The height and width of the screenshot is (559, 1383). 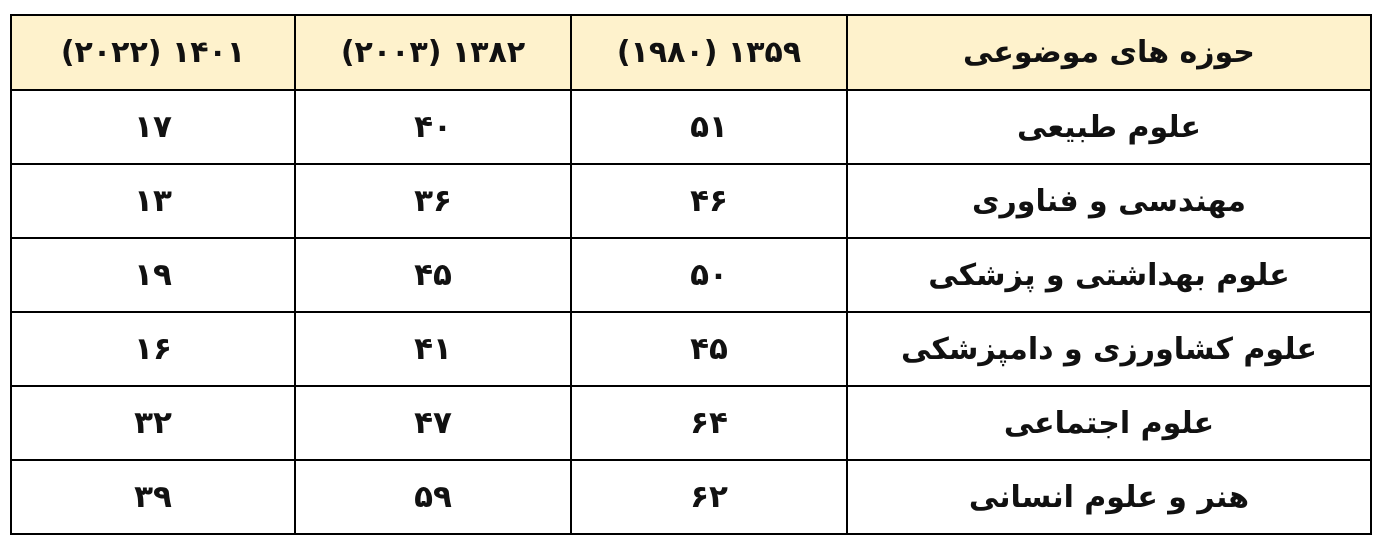 I want to click on table-row: علوم اجتماعی ۶۴ ۴۷ ۳۲, so click(x=691, y=423).